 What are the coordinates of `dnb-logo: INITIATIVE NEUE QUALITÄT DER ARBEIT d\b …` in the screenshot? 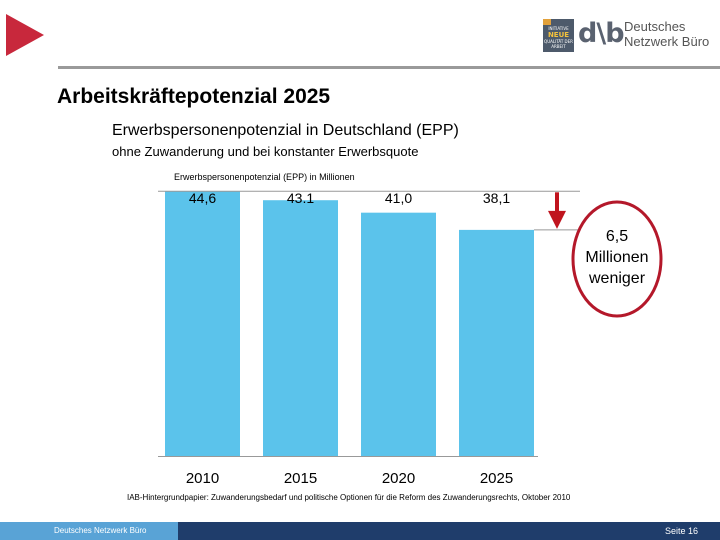 It's located at (628, 34).